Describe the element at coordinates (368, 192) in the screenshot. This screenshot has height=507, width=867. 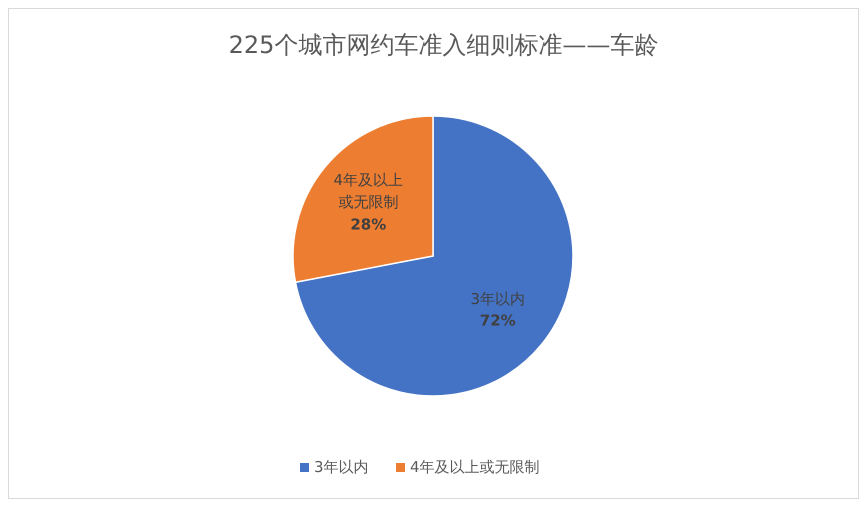
I see `slice-label: 4年及以上或无限制` at that location.